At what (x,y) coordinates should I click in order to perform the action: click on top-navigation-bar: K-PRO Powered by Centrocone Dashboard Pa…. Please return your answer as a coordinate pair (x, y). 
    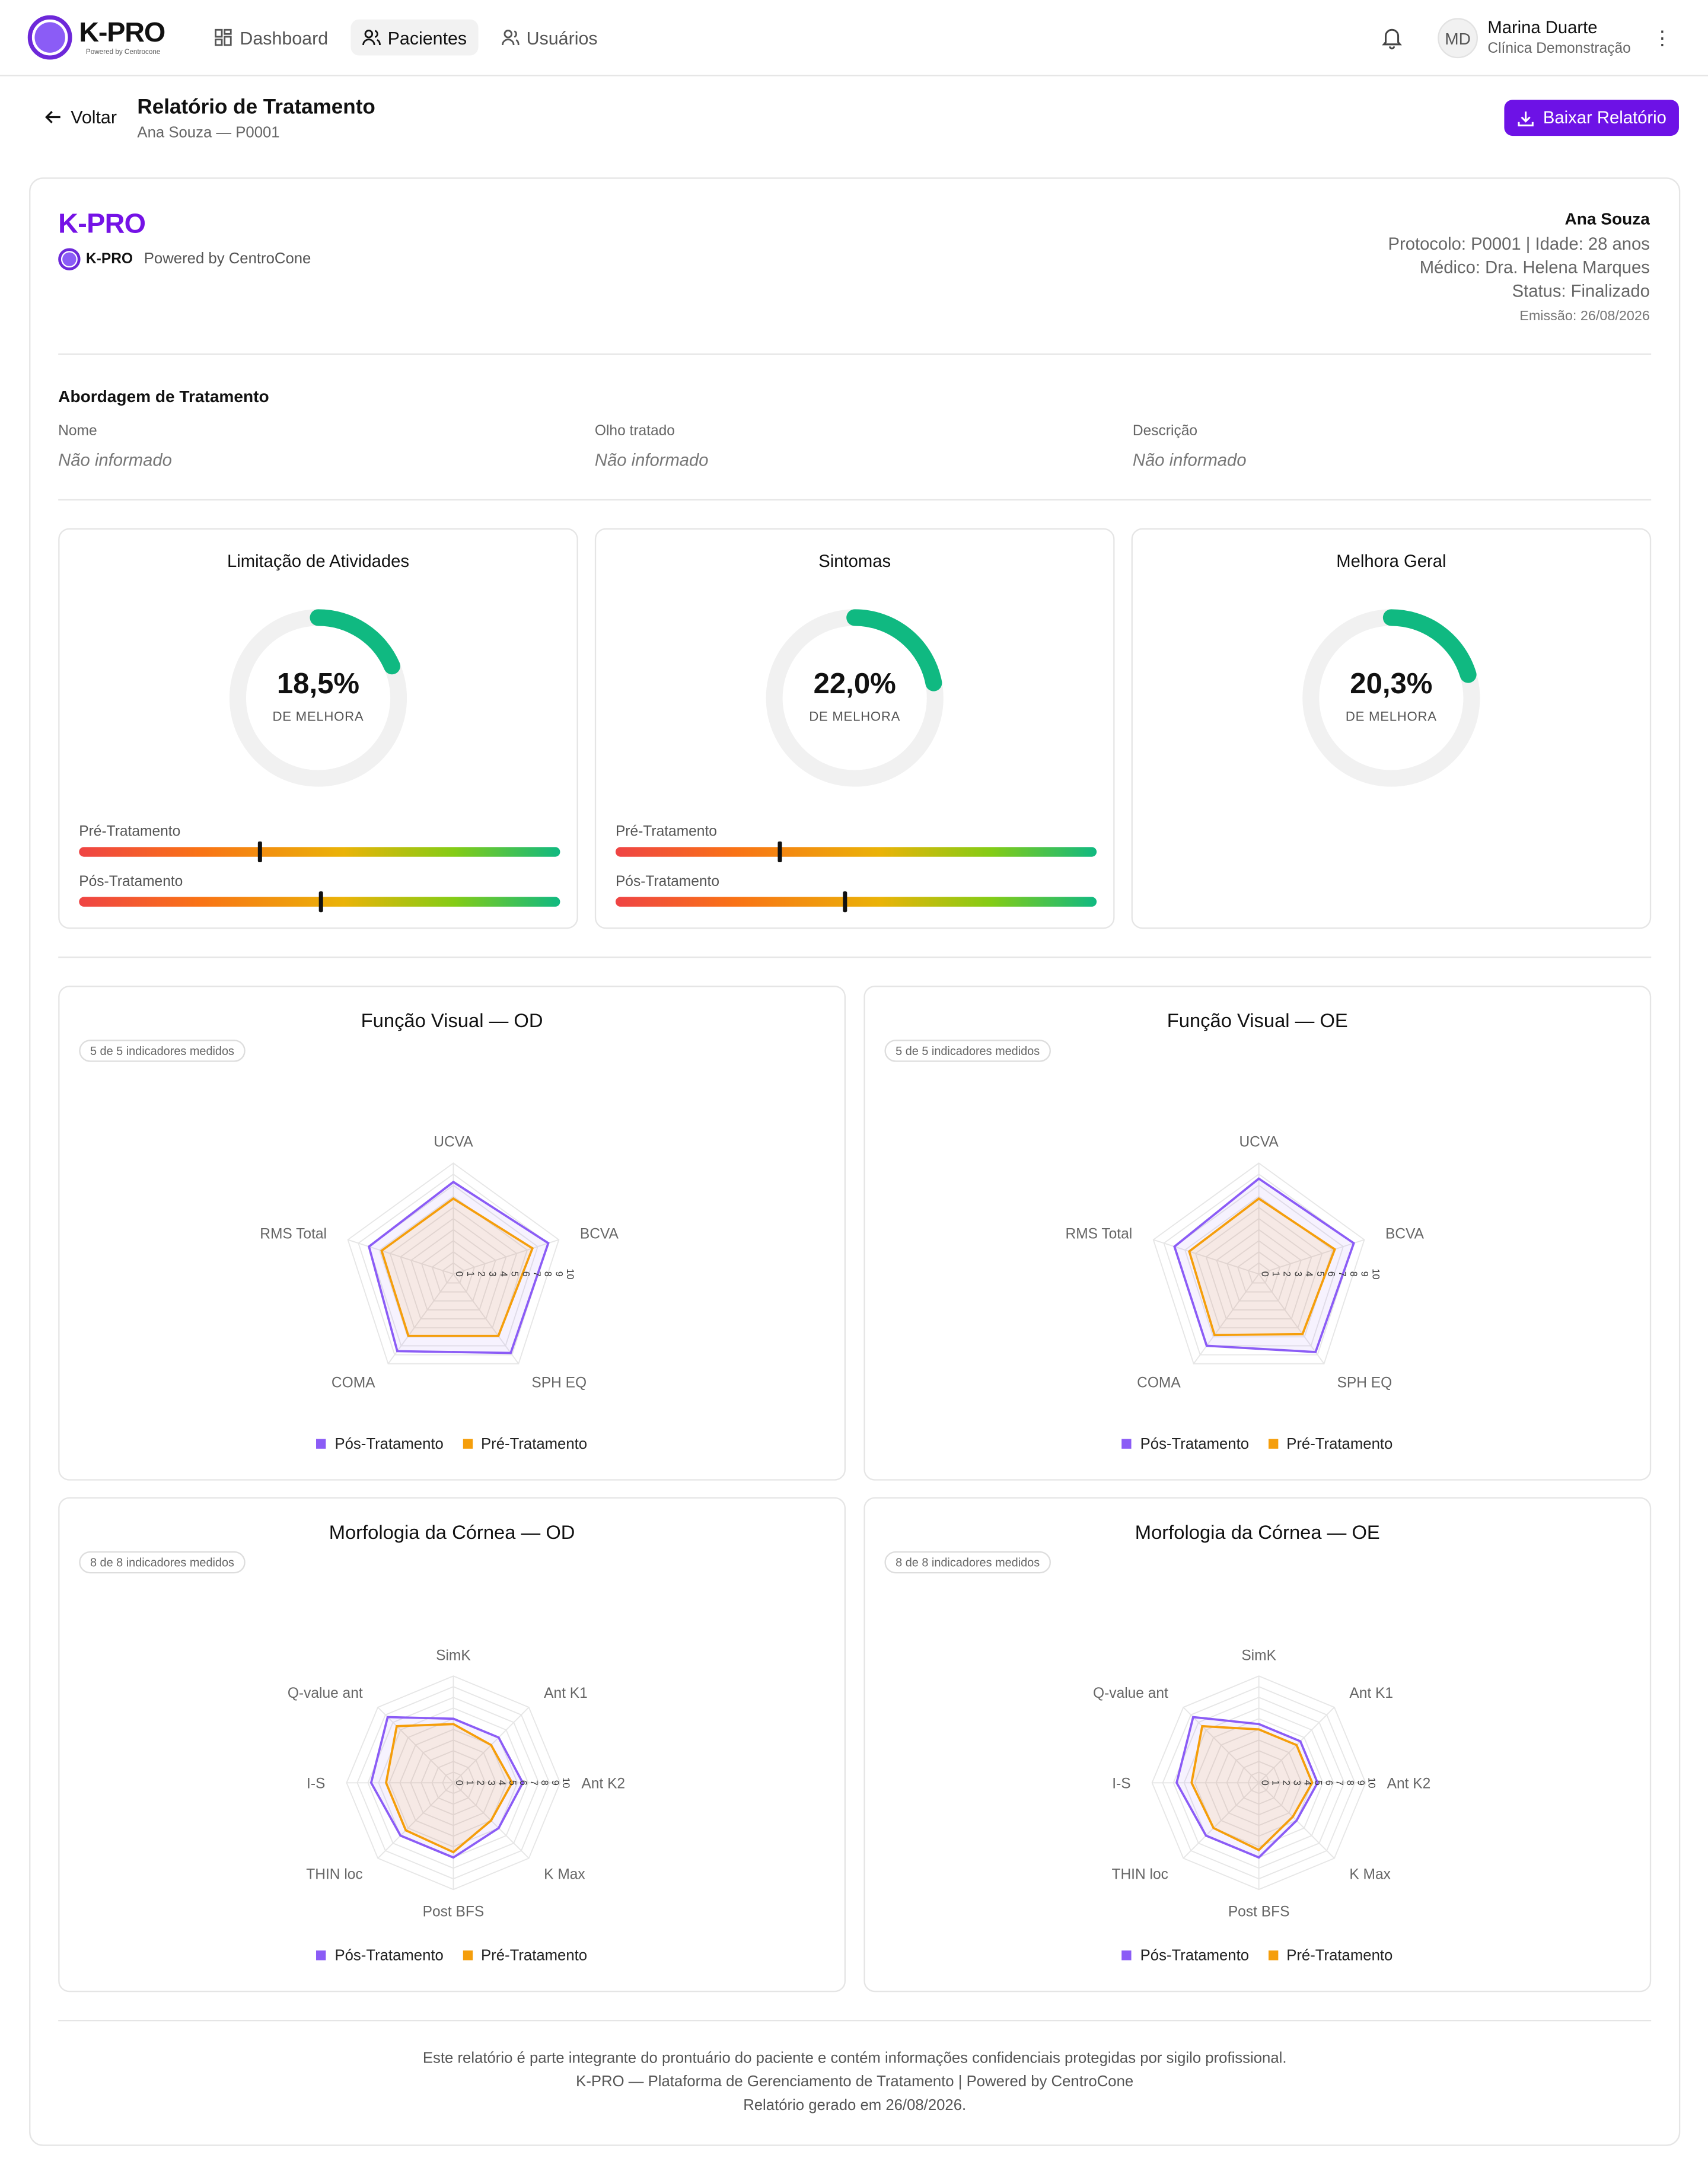
    Looking at the image, I should click on (854, 38).